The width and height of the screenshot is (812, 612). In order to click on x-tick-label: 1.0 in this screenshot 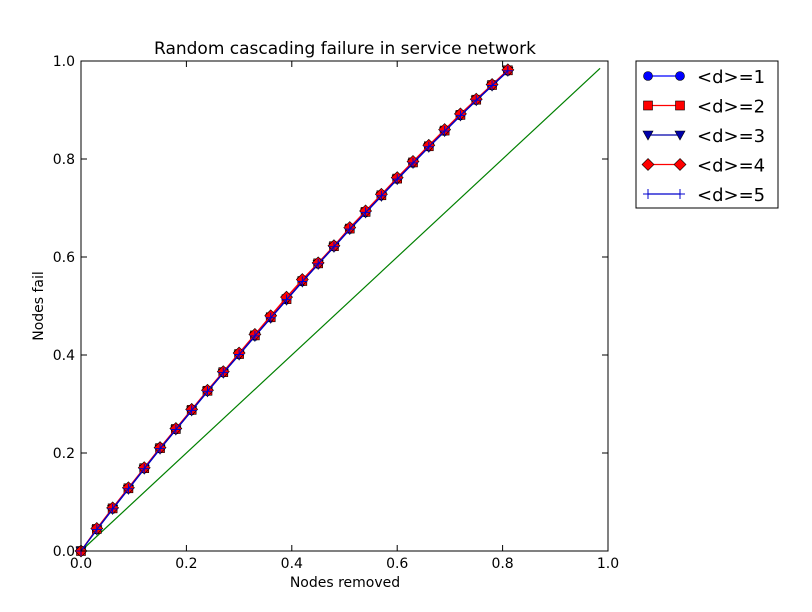, I will do `click(608, 564)`.